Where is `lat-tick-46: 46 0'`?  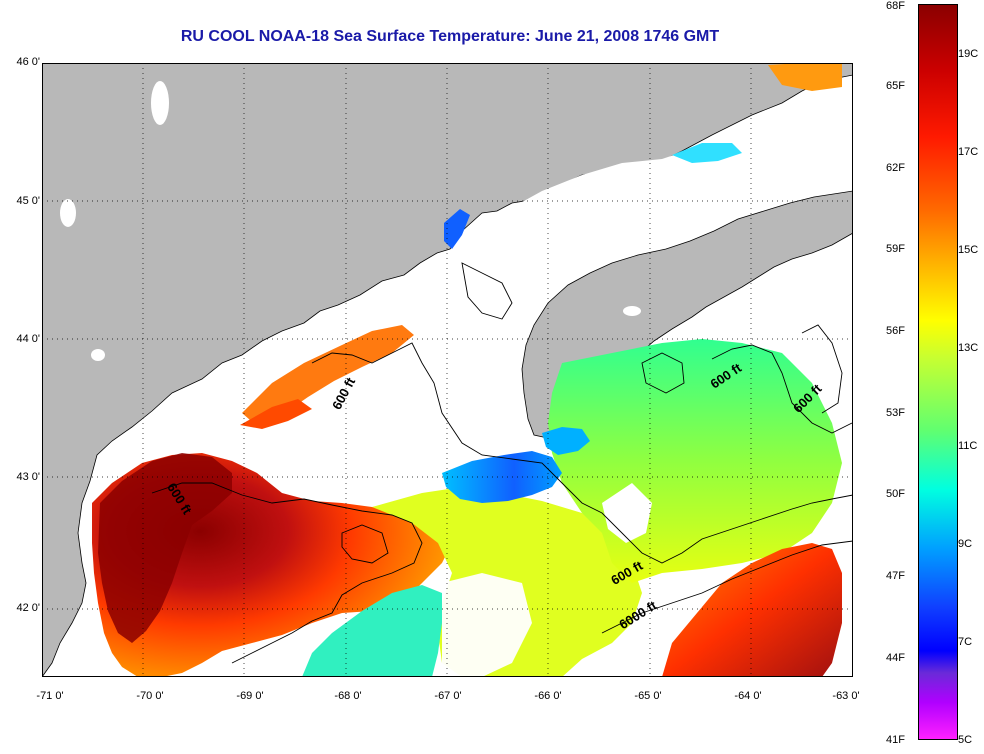
lat-tick-46: 46 0' is located at coordinates (28, 62).